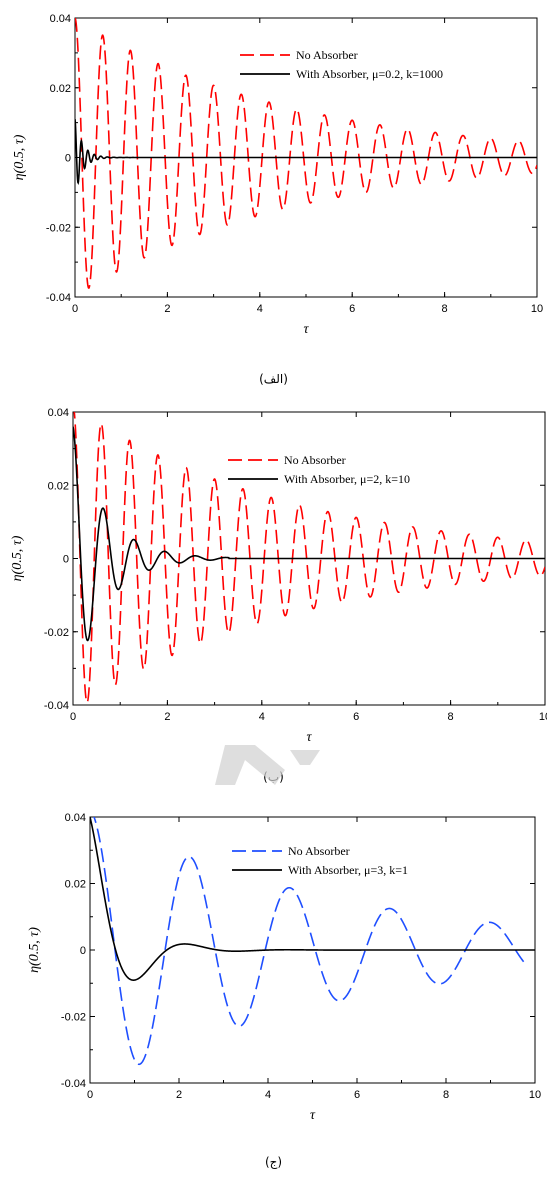 This screenshot has height=1177, width=547. What do you see at coordinates (369, 74) in the screenshot?
I see `legend-label: With Absorber, μ=0.2, k=1000` at bounding box center [369, 74].